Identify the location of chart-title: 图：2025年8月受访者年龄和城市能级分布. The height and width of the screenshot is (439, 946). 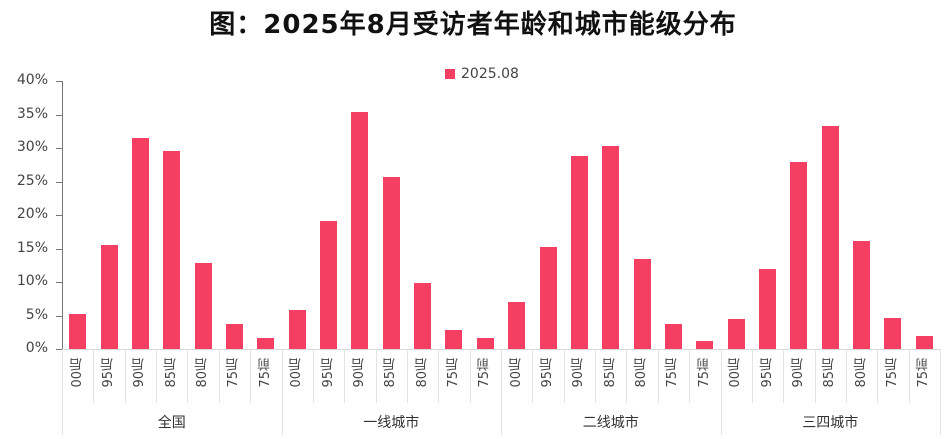
(473, 25).